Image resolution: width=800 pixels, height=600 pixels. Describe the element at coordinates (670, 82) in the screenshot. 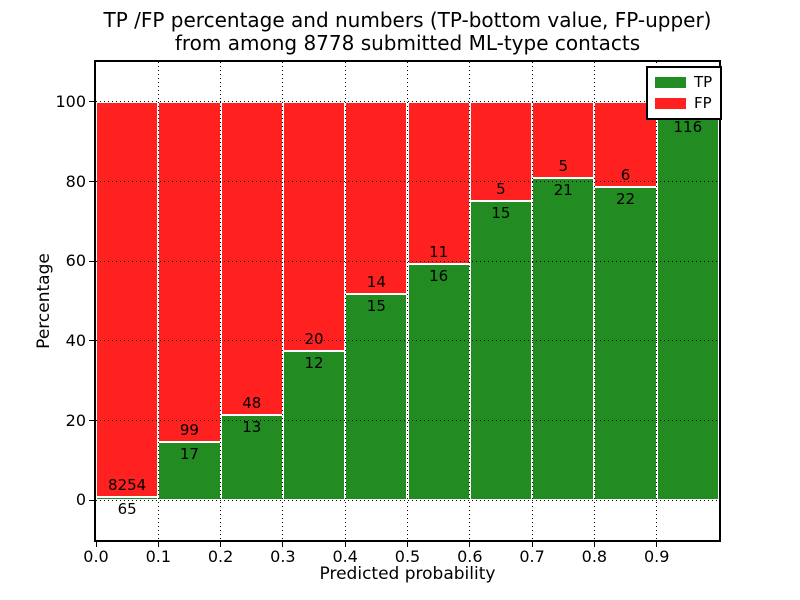

I see `tp-legend-swatch-icon` at that location.